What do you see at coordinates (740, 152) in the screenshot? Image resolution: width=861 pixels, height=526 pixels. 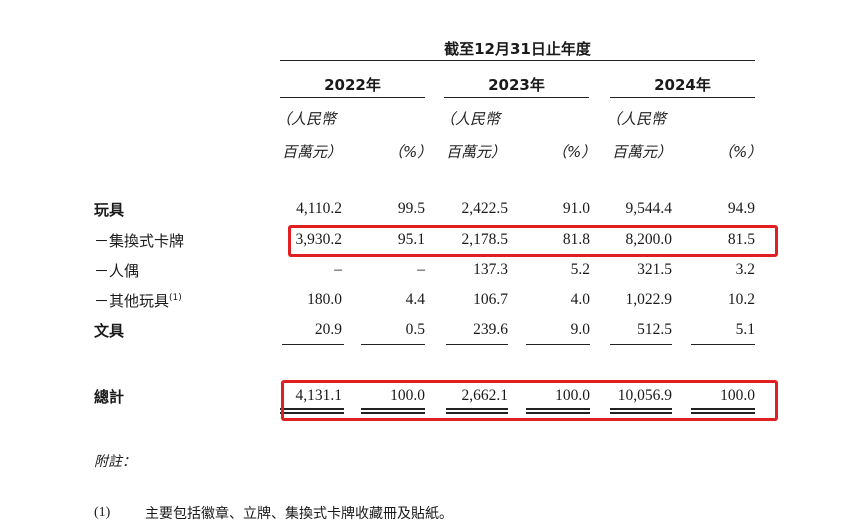 I see `pct-2024: （%）` at bounding box center [740, 152].